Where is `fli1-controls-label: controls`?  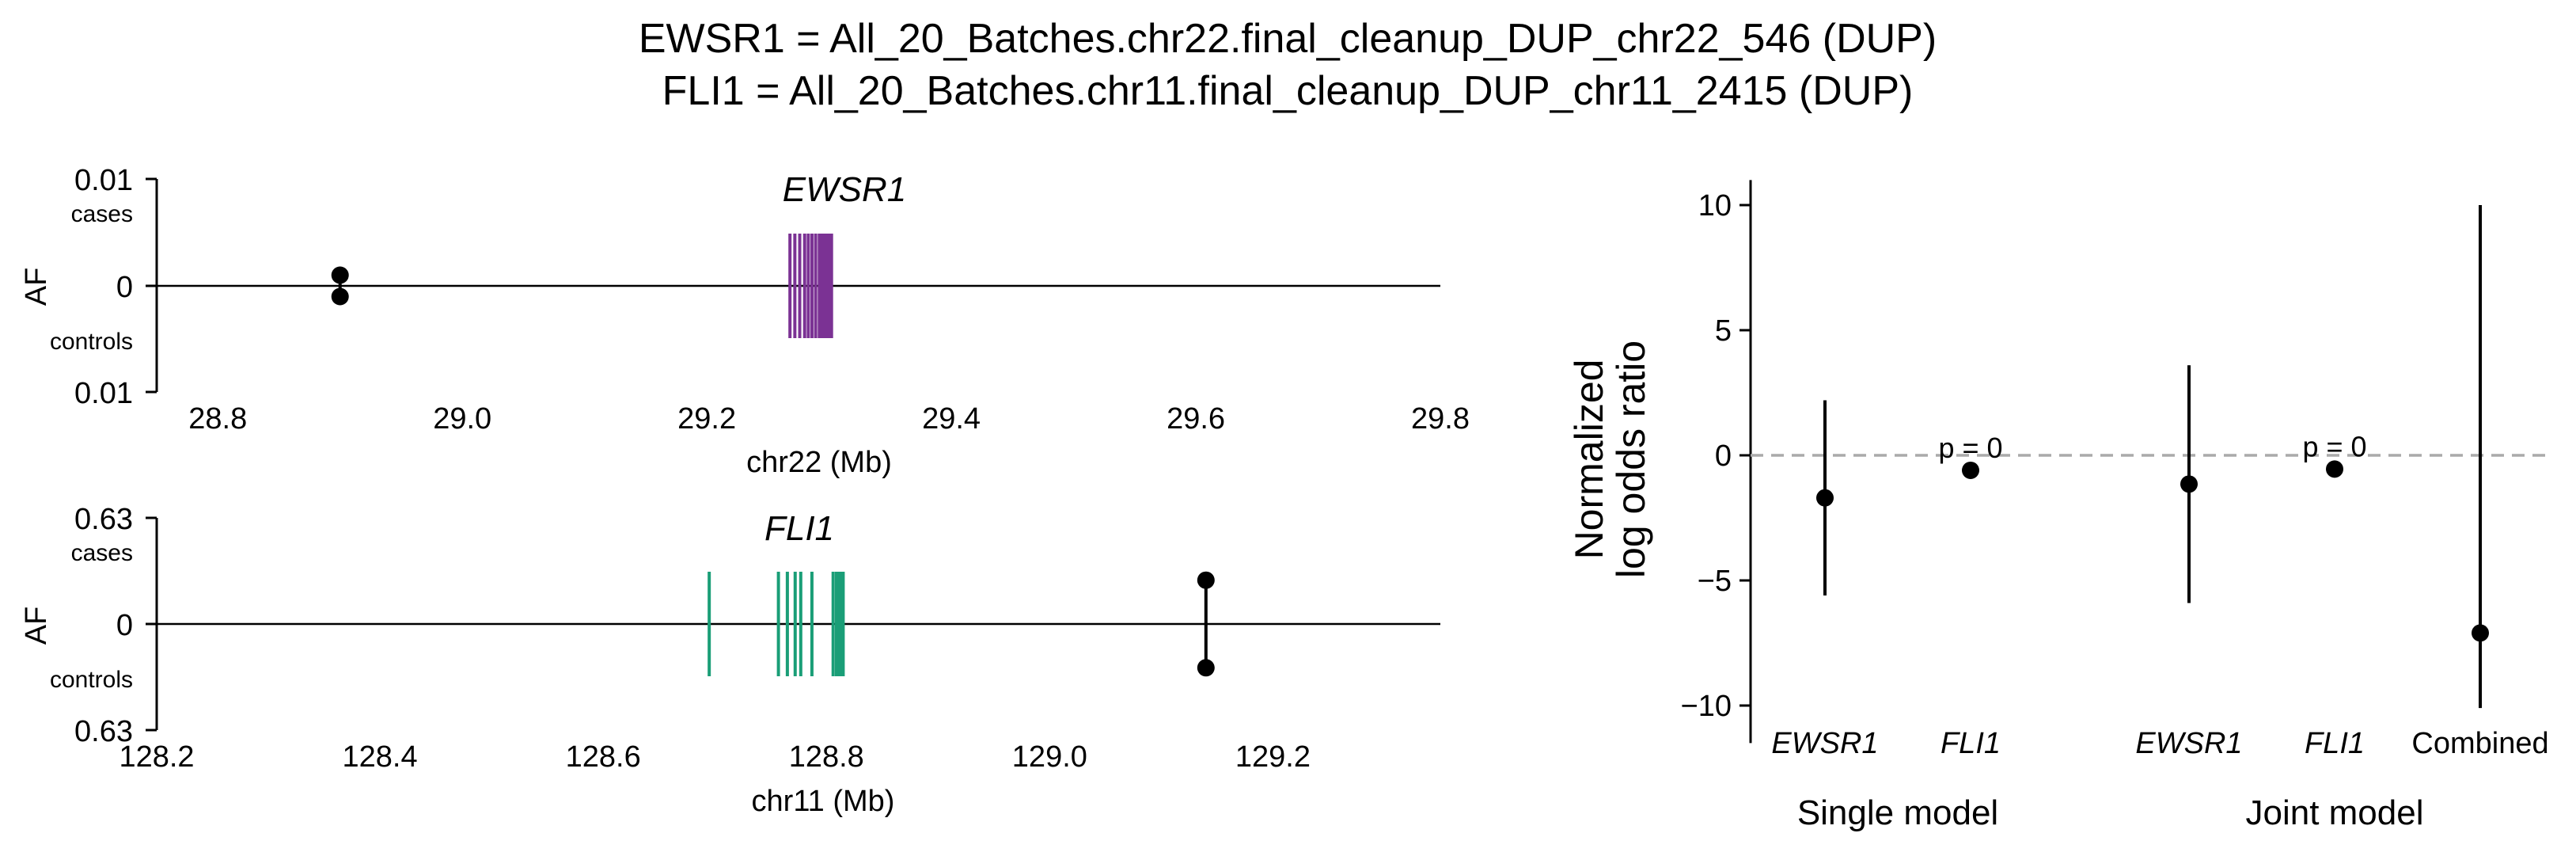
fli1-controls-label: controls is located at coordinates (91, 680).